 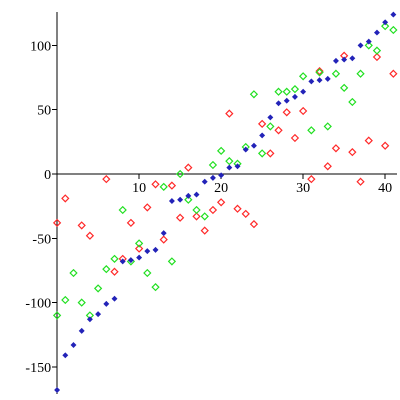 What do you see at coordinates (47, 175) in the screenshot?
I see `y-tick-label: 0` at bounding box center [47, 175].